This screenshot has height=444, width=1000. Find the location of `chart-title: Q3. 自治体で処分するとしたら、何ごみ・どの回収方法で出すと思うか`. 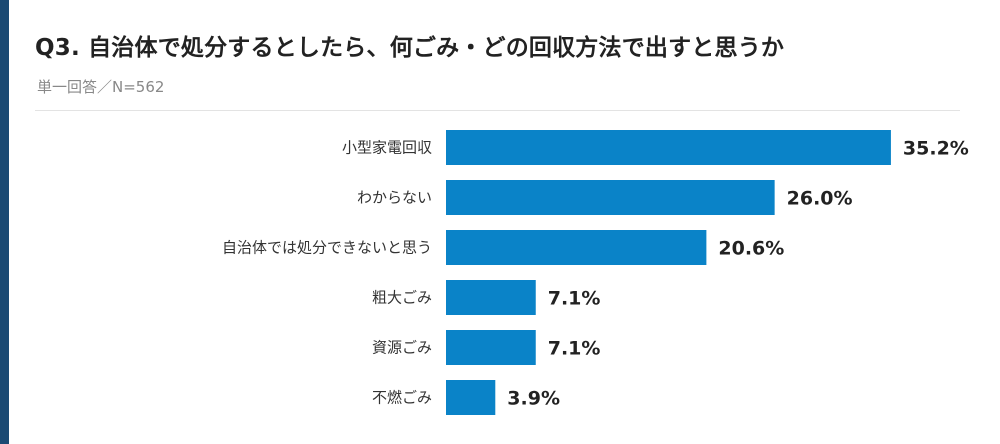

chart-title: Q3. 自治体で処分するとしたら、何ごみ・どの回収方法で出すと思うか is located at coordinates (410, 48).